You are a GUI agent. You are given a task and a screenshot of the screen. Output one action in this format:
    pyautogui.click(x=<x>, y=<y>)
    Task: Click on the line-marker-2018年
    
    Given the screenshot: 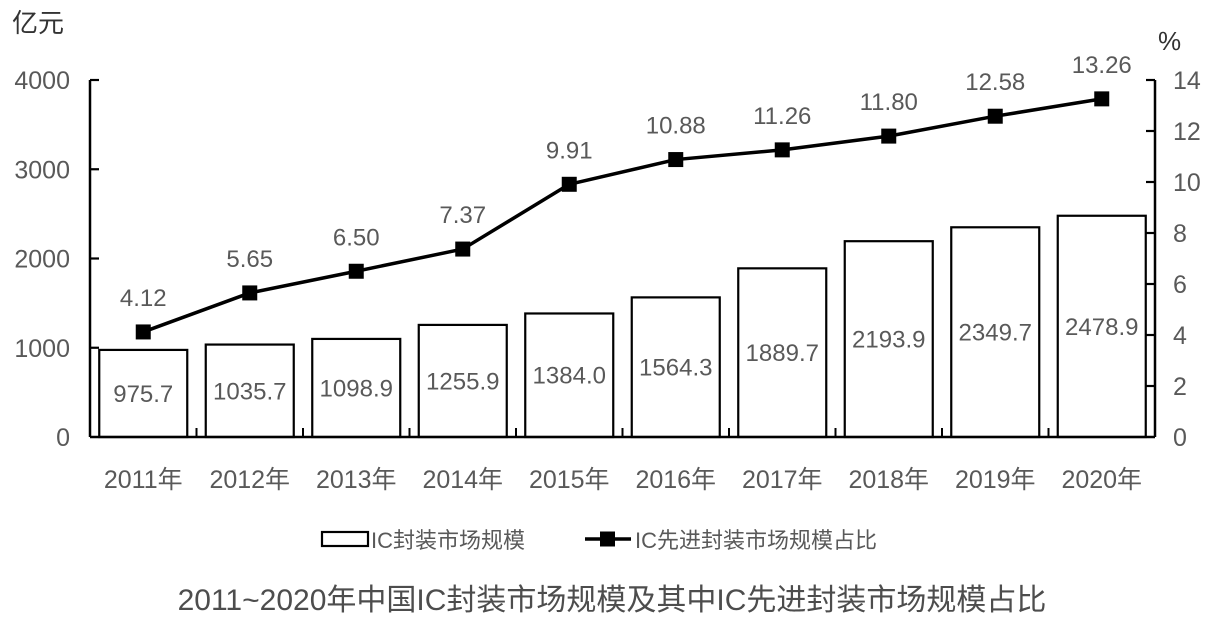 What is the action you would take?
    pyautogui.click(x=889, y=136)
    